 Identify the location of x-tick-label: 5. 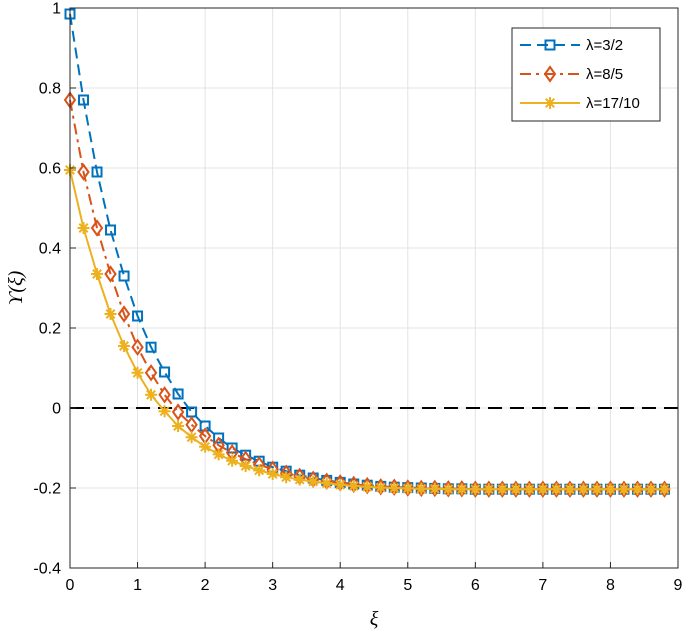
(407, 585).